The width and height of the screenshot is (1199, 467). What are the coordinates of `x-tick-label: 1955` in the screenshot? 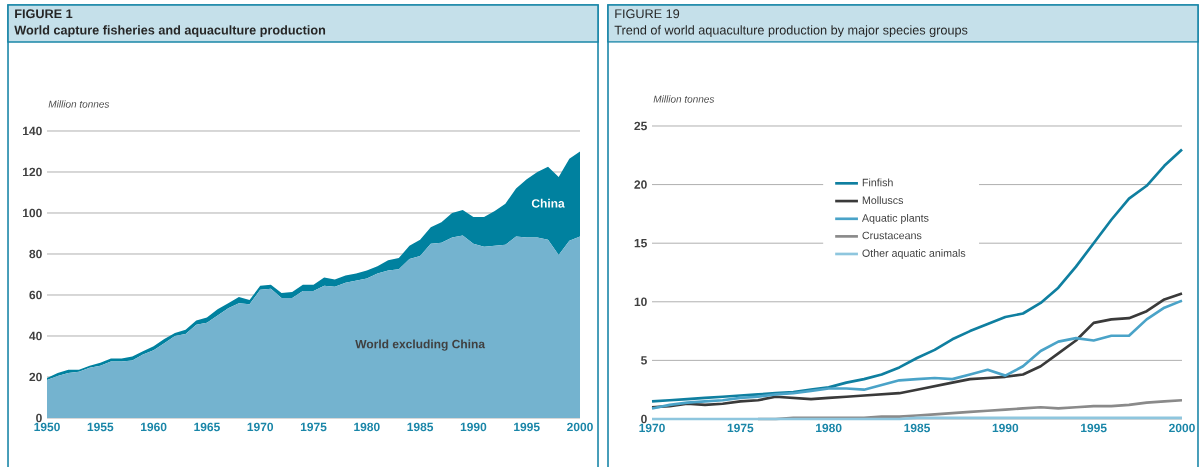 It's located at (100, 427).